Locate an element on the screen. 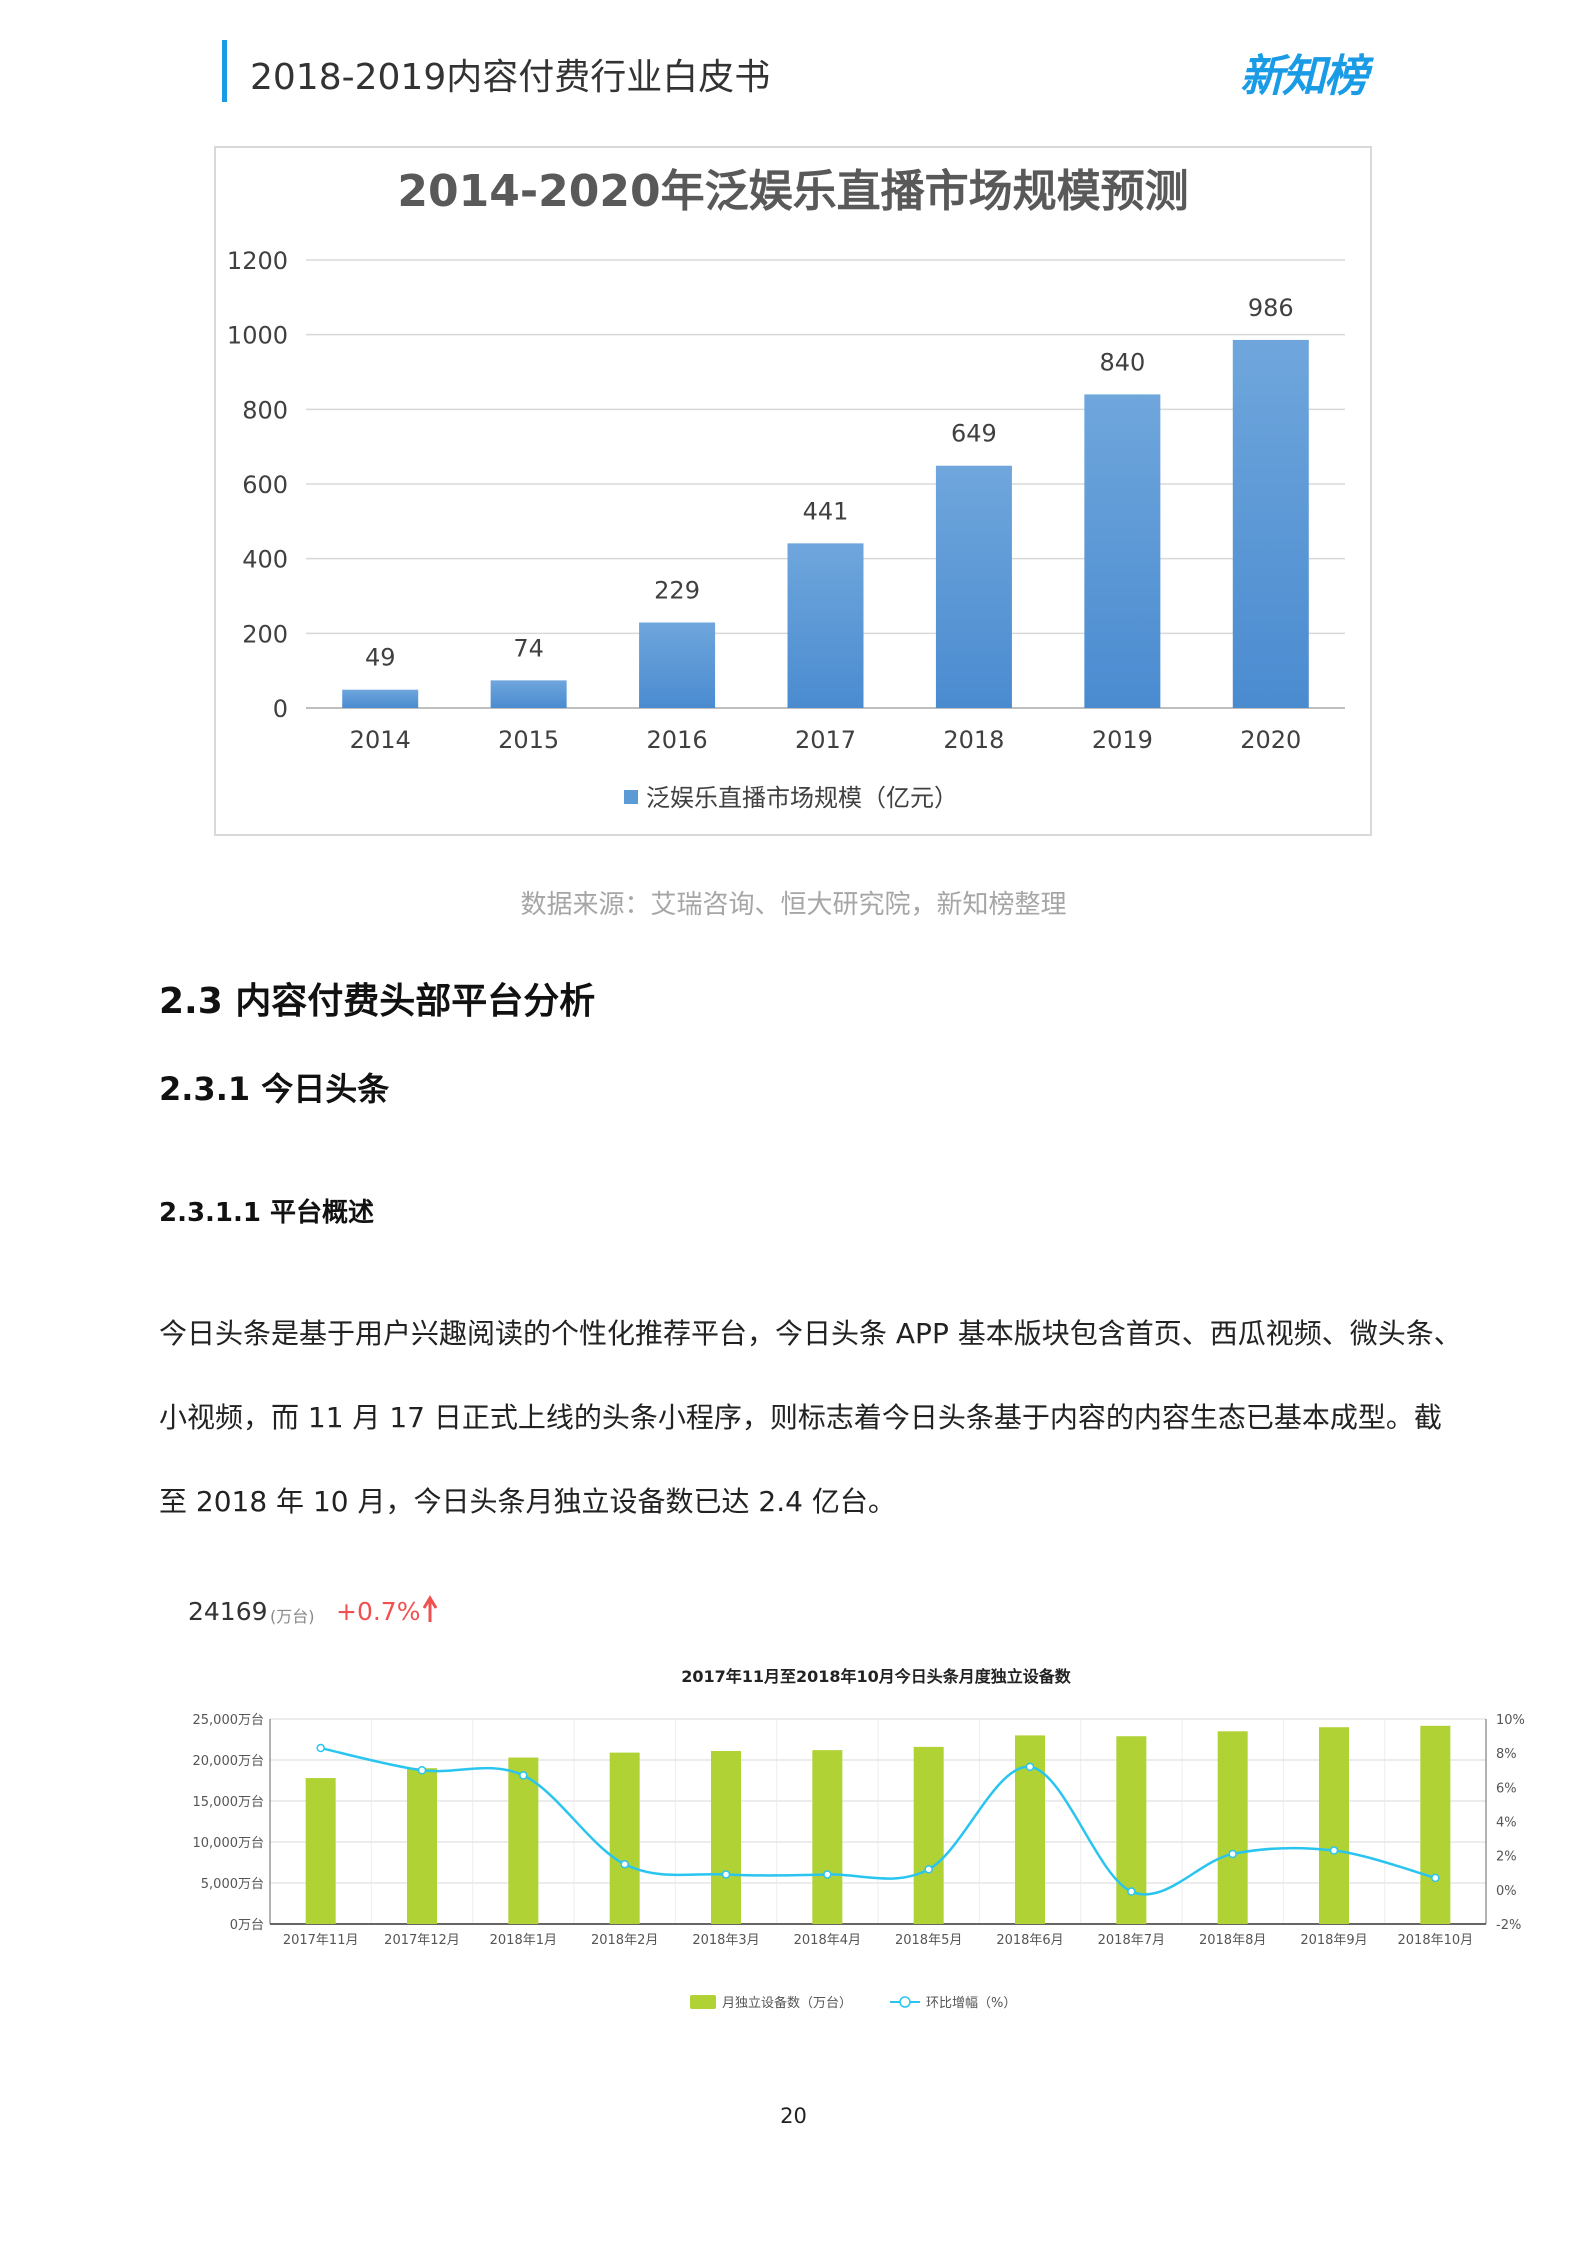 This screenshot has width=1587, height=2245. y-right-tick-label: 2% is located at coordinates (1506, 1857).